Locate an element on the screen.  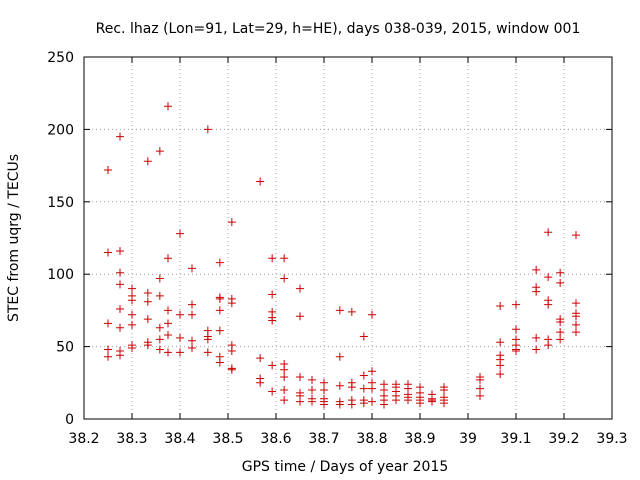
x-tick-label: 38.5 is located at coordinates (227, 439).